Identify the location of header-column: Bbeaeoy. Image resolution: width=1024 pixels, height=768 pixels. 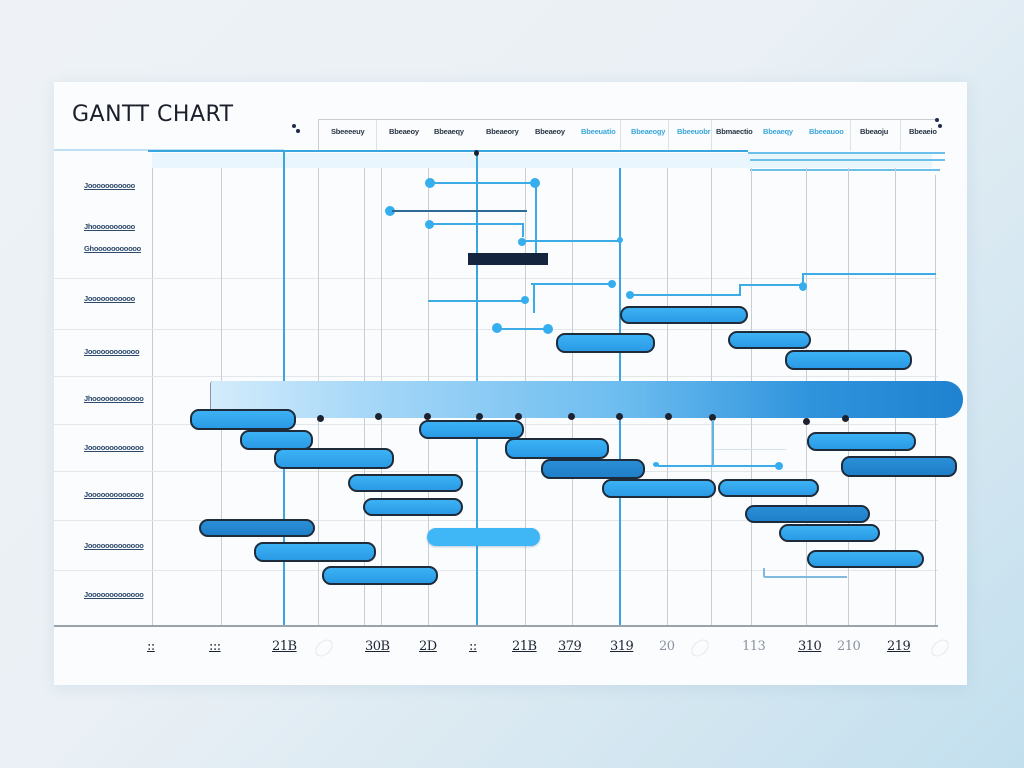
(404, 131).